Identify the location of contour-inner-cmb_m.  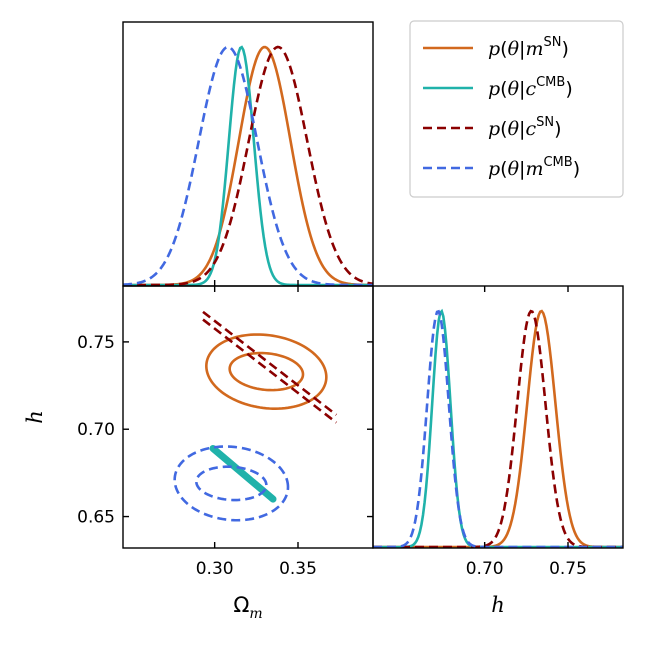
(231, 483).